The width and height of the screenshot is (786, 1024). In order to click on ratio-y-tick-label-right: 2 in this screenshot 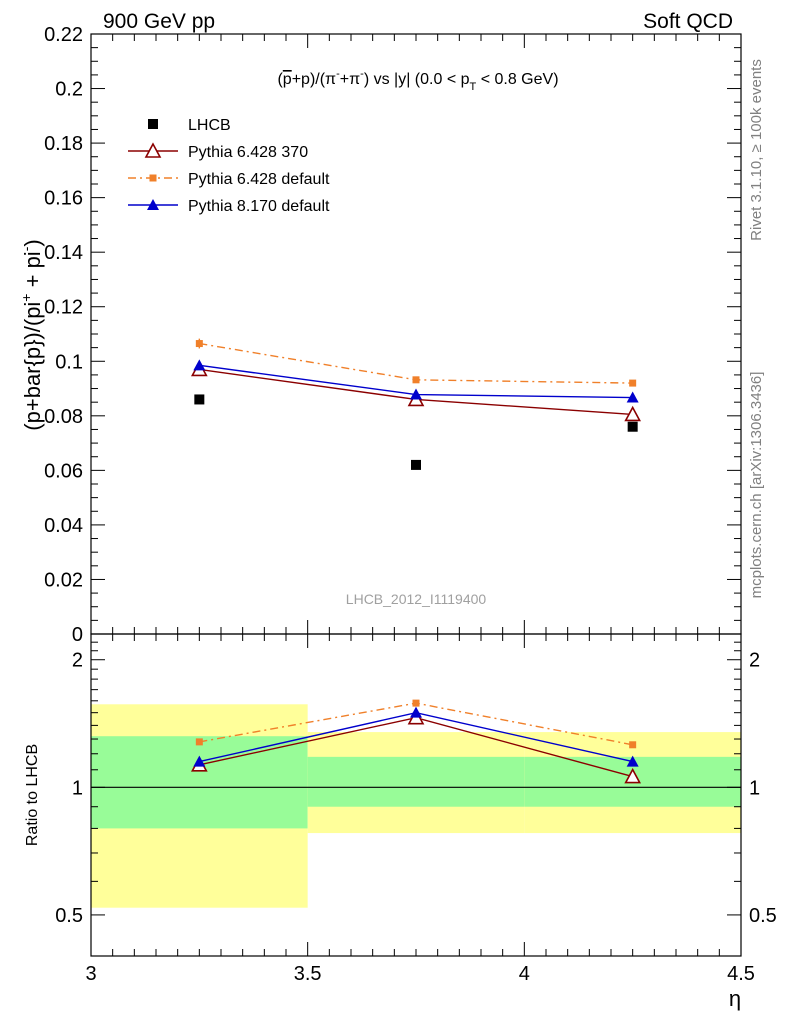, I will do `click(754, 661)`.